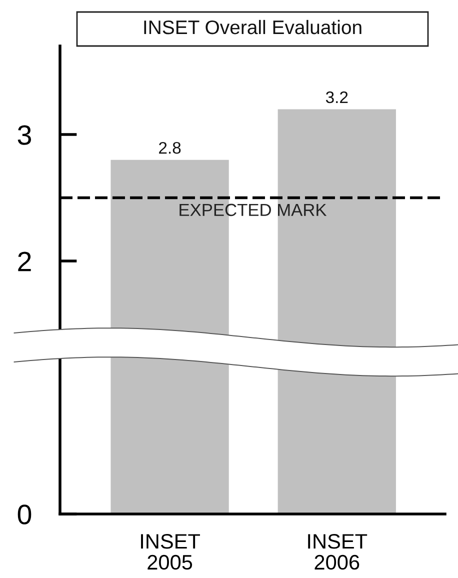 This screenshot has height=578, width=458. I want to click on ref-line-label: EXPECTED MARK, so click(253, 210).